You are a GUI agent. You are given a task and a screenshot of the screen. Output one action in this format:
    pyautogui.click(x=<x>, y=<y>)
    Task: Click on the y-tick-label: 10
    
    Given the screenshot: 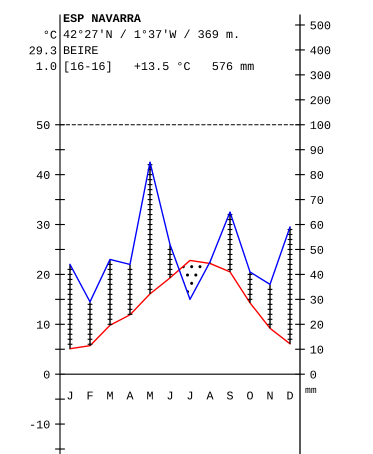 What is the action you would take?
    pyautogui.click(x=43, y=324)
    